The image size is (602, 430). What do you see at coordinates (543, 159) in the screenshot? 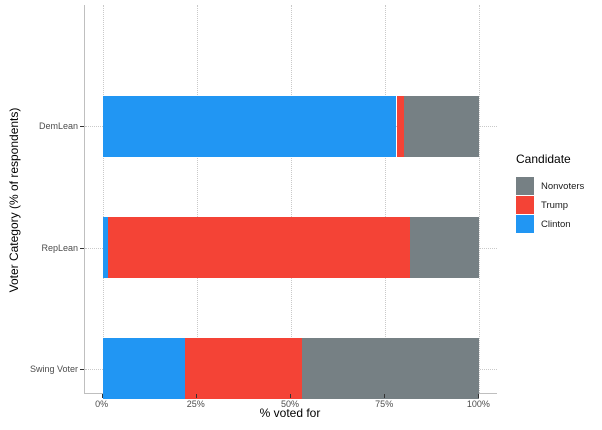
I see `legend-title: Candidate` at bounding box center [543, 159].